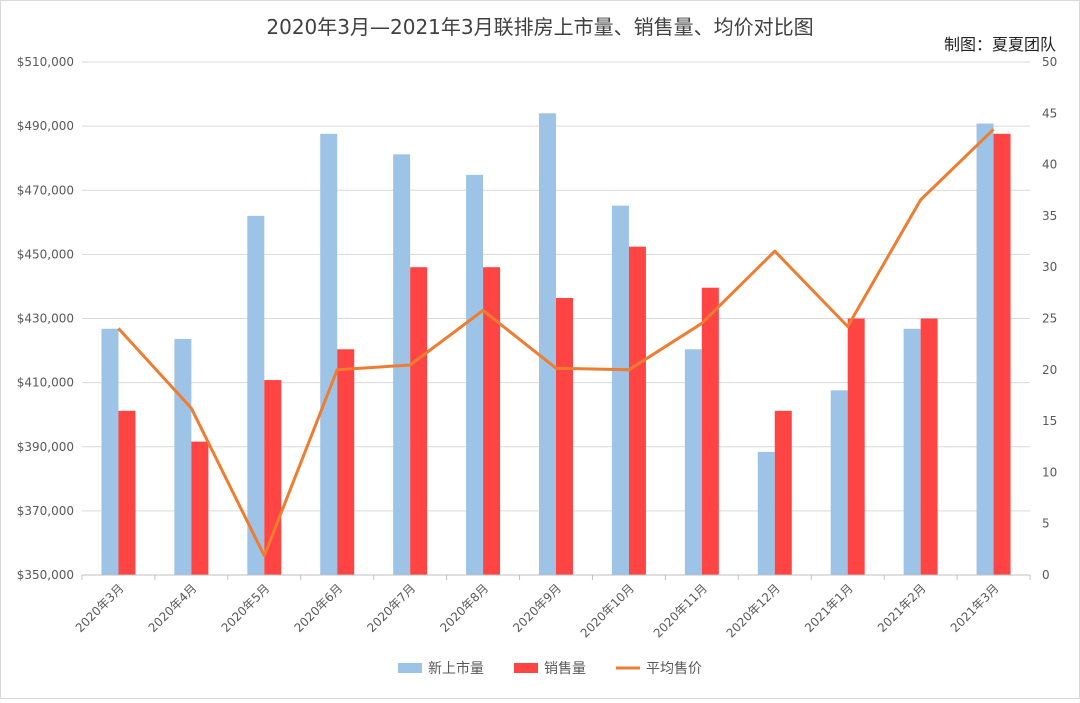  What do you see at coordinates (45, 447) in the screenshot?
I see `left-axis-tick-label: $390,000` at bounding box center [45, 447].